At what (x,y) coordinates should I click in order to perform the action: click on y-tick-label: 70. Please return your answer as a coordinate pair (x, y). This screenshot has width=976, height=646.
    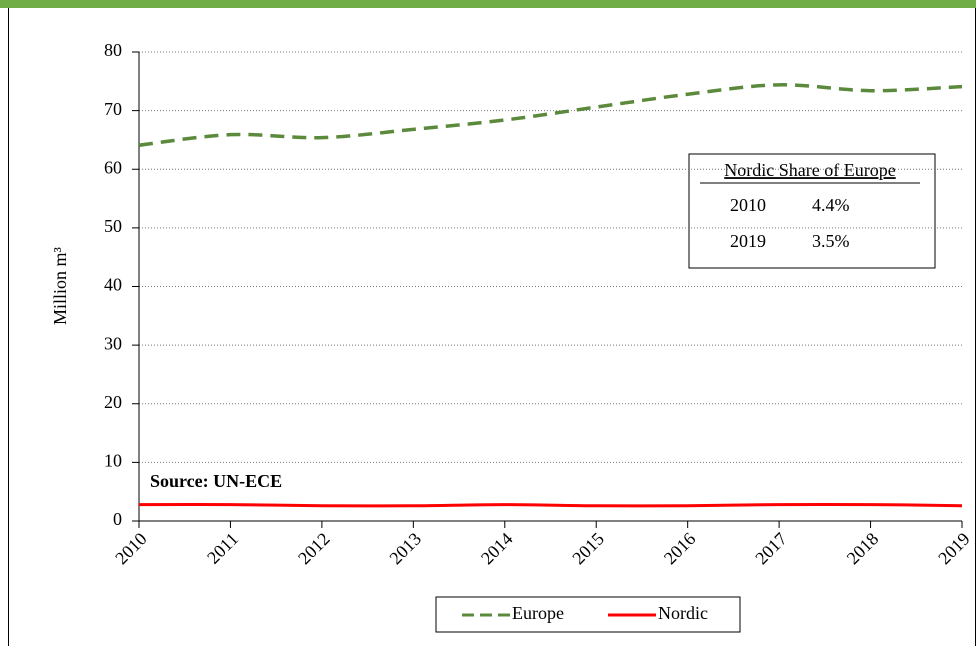
    Looking at the image, I should click on (113, 109).